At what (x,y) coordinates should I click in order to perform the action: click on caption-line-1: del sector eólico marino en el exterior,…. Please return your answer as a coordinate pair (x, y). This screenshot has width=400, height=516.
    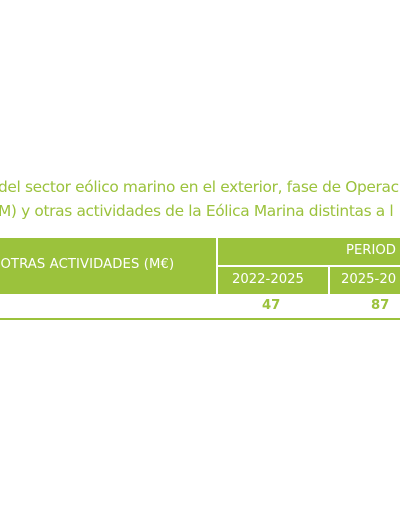
    Looking at the image, I should click on (199, 187).